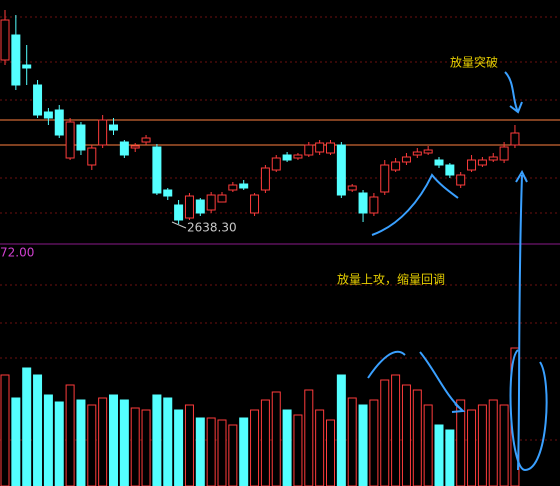  I want to click on annotation: 放量突破, so click(474, 62).